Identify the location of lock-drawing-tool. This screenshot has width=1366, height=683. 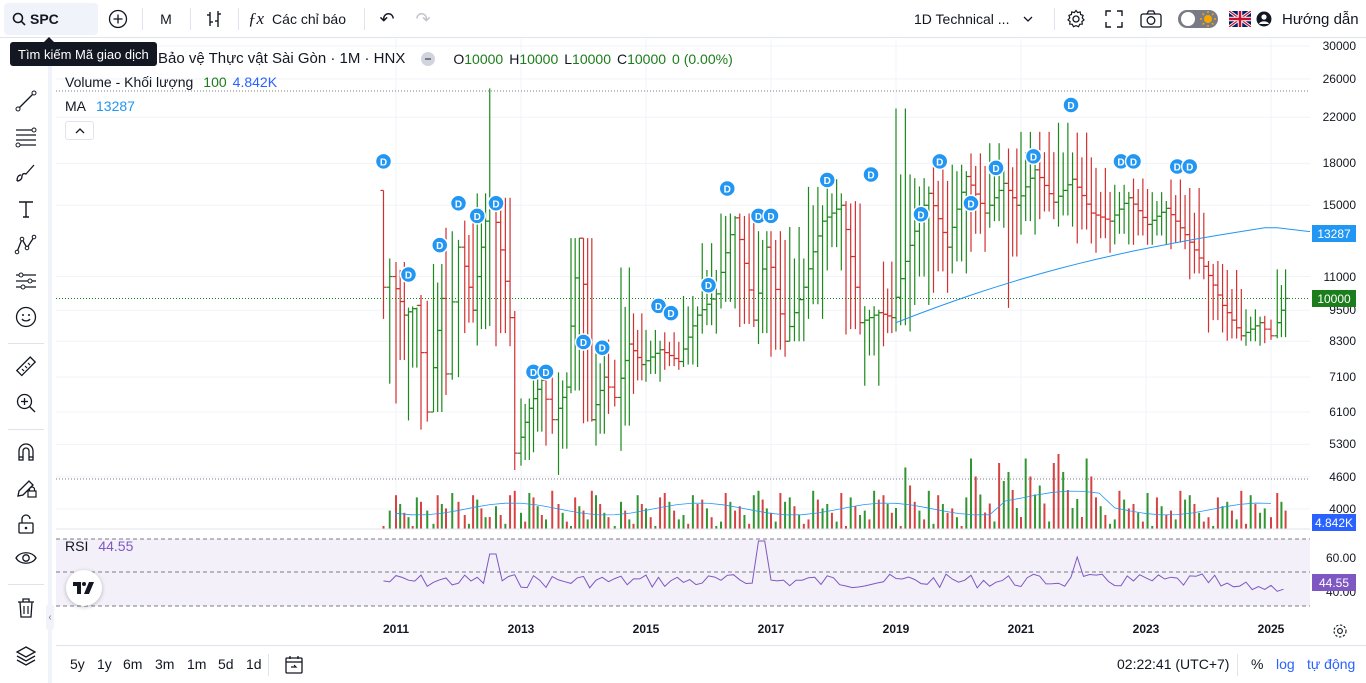
(26, 488).